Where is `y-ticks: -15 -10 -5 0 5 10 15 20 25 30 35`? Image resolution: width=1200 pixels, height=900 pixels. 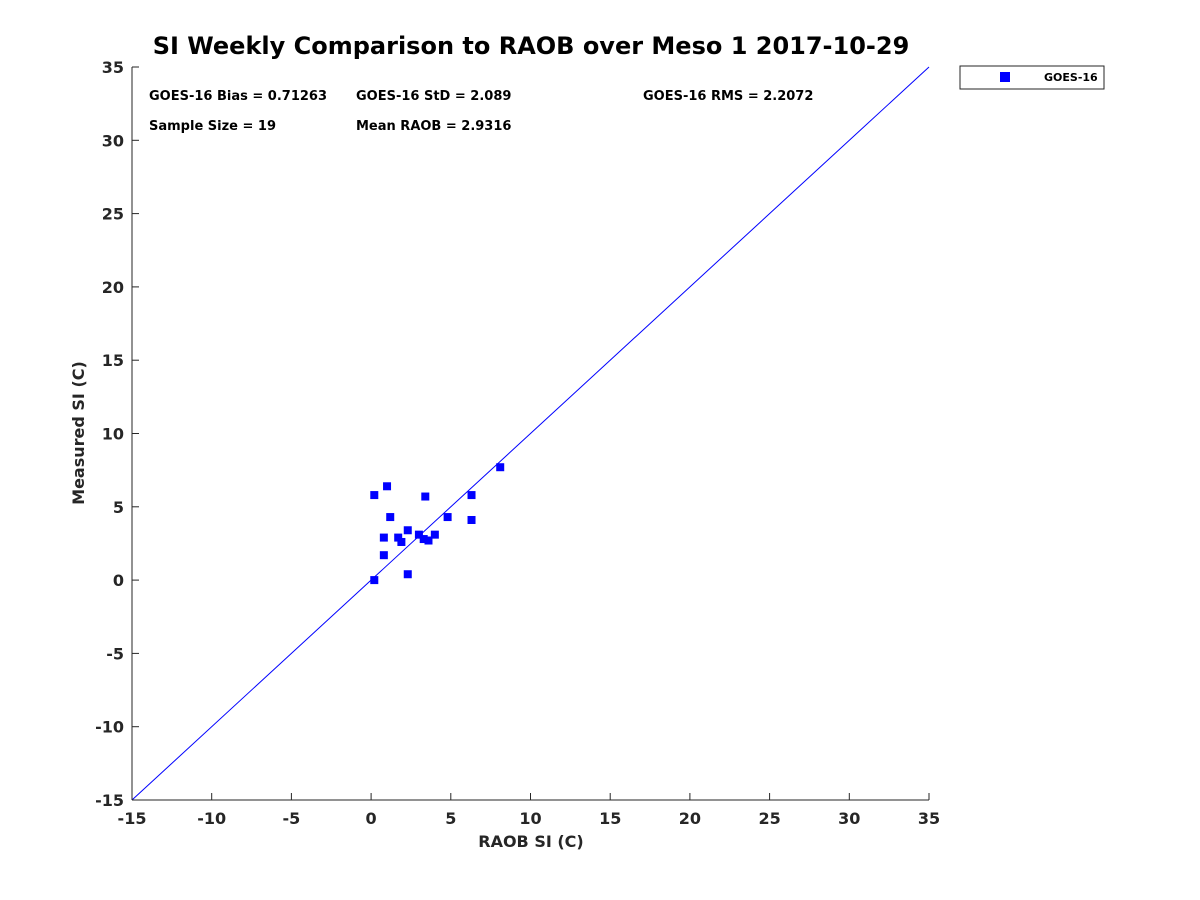 y-ticks: -15 -10 -5 0 5 10 15 20 25 30 35 is located at coordinates (117, 434).